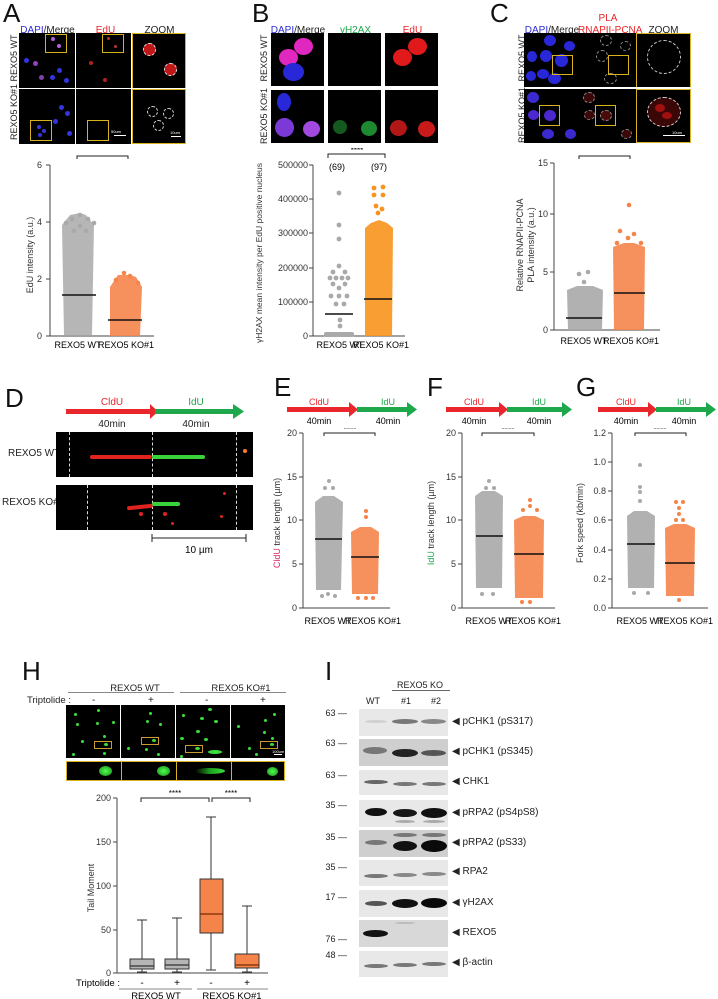  I want to click on header-dapi-merge: DAPI/Merge, so click(47, 30).